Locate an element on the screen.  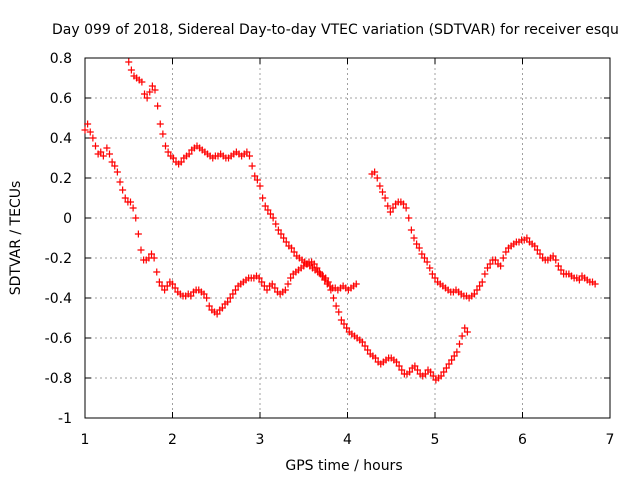
x-tick-label: 7 is located at coordinates (610, 440).